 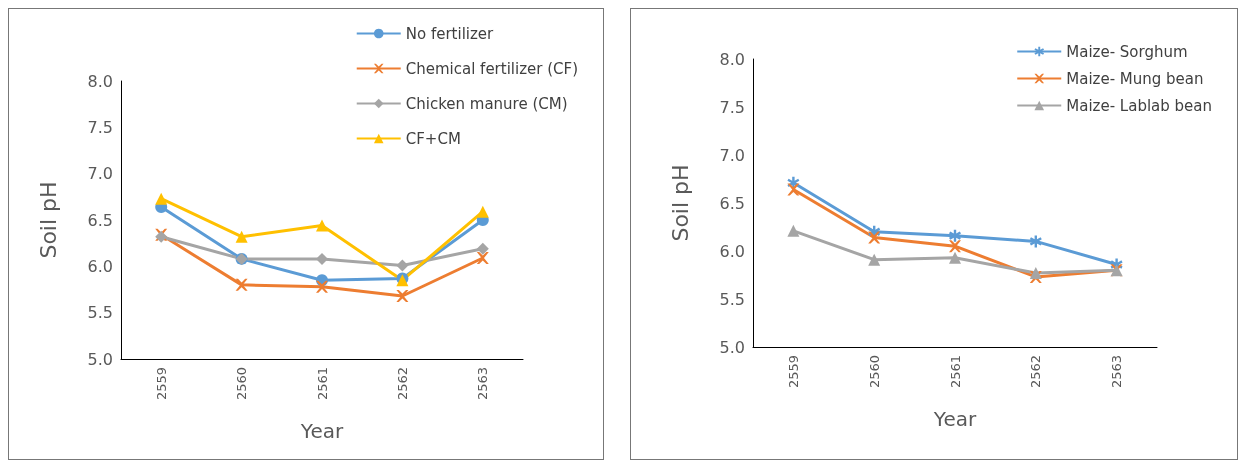 What do you see at coordinates (433, 138) in the screenshot?
I see `legend-label: CF+CM` at bounding box center [433, 138].